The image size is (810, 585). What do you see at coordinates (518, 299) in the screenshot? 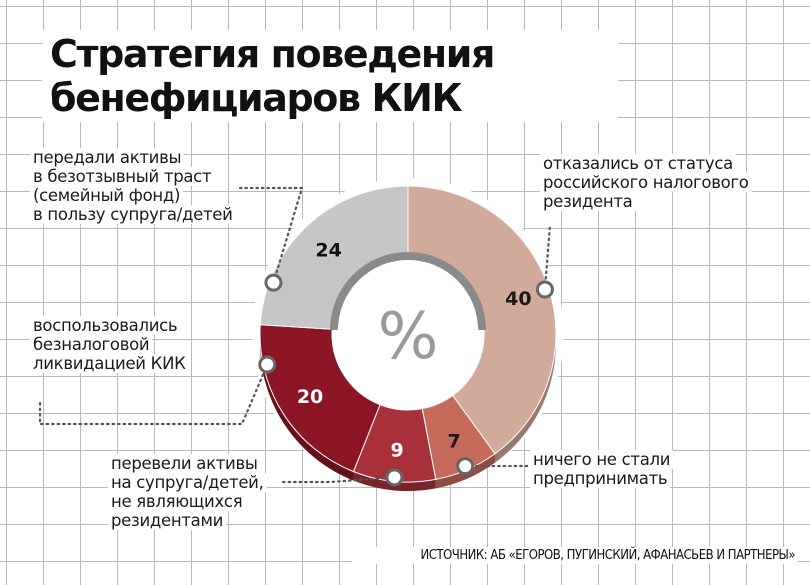
I see `slice-value-label: 40` at bounding box center [518, 299].